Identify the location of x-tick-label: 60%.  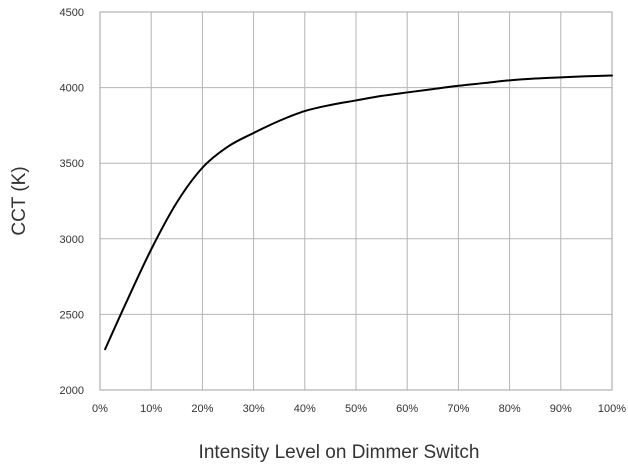
(407, 409).